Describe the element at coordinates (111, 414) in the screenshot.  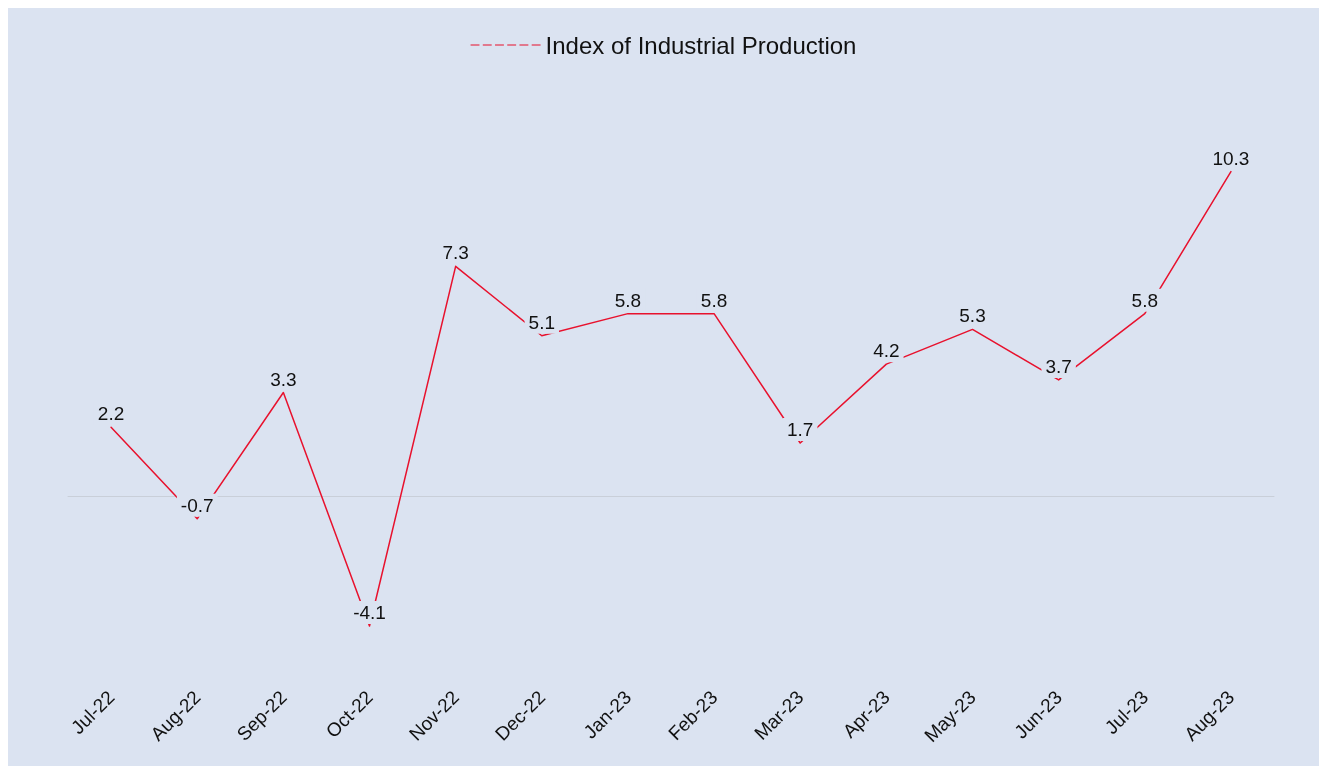
I see `data-label: 2.2` at that location.